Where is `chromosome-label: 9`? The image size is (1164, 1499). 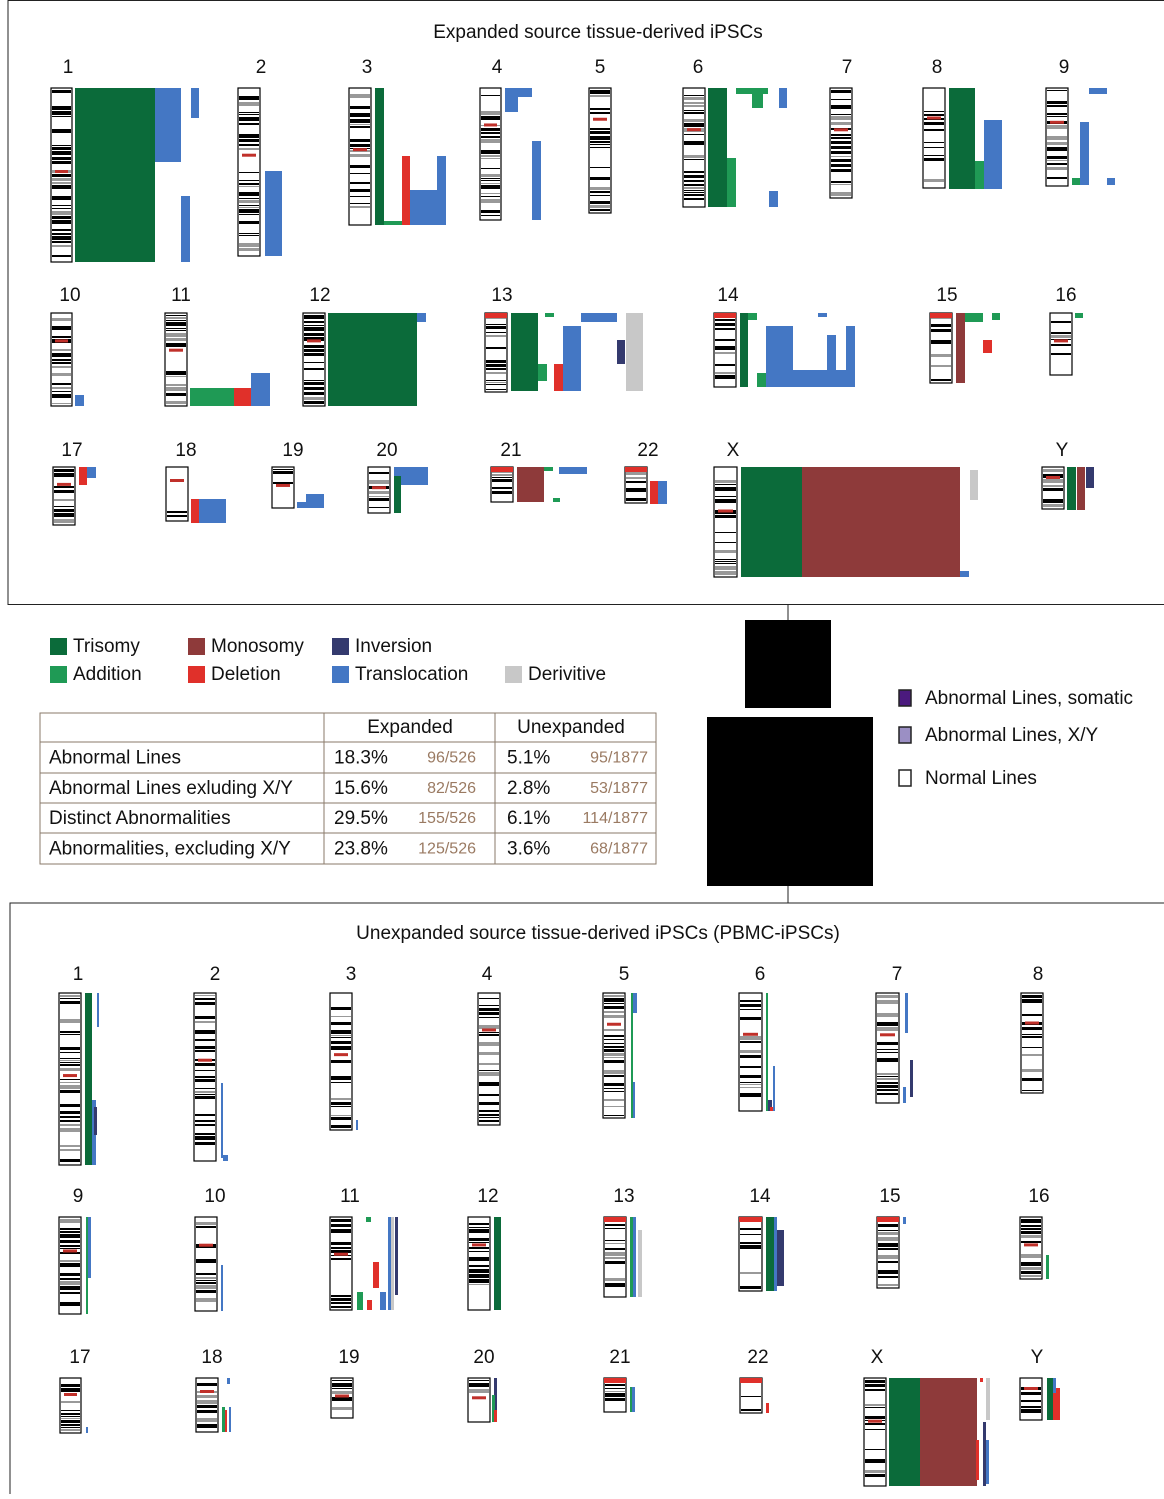 chromosome-label: 9 is located at coordinates (78, 1196).